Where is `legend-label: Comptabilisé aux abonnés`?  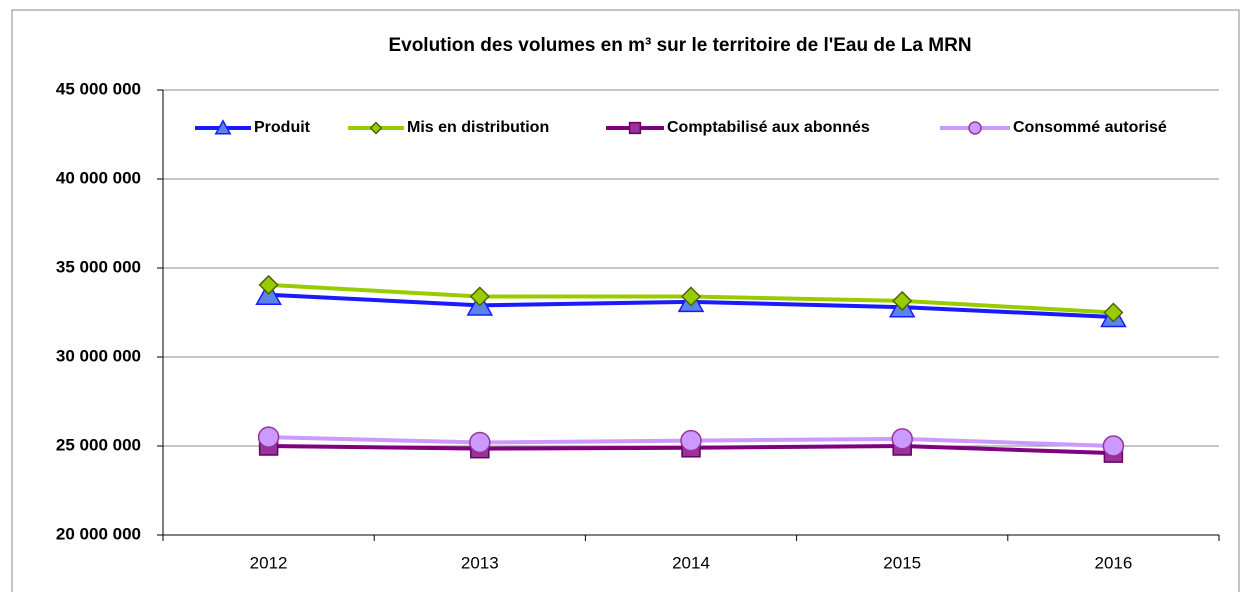
legend-label: Comptabilisé aux abonnés is located at coordinates (768, 127).